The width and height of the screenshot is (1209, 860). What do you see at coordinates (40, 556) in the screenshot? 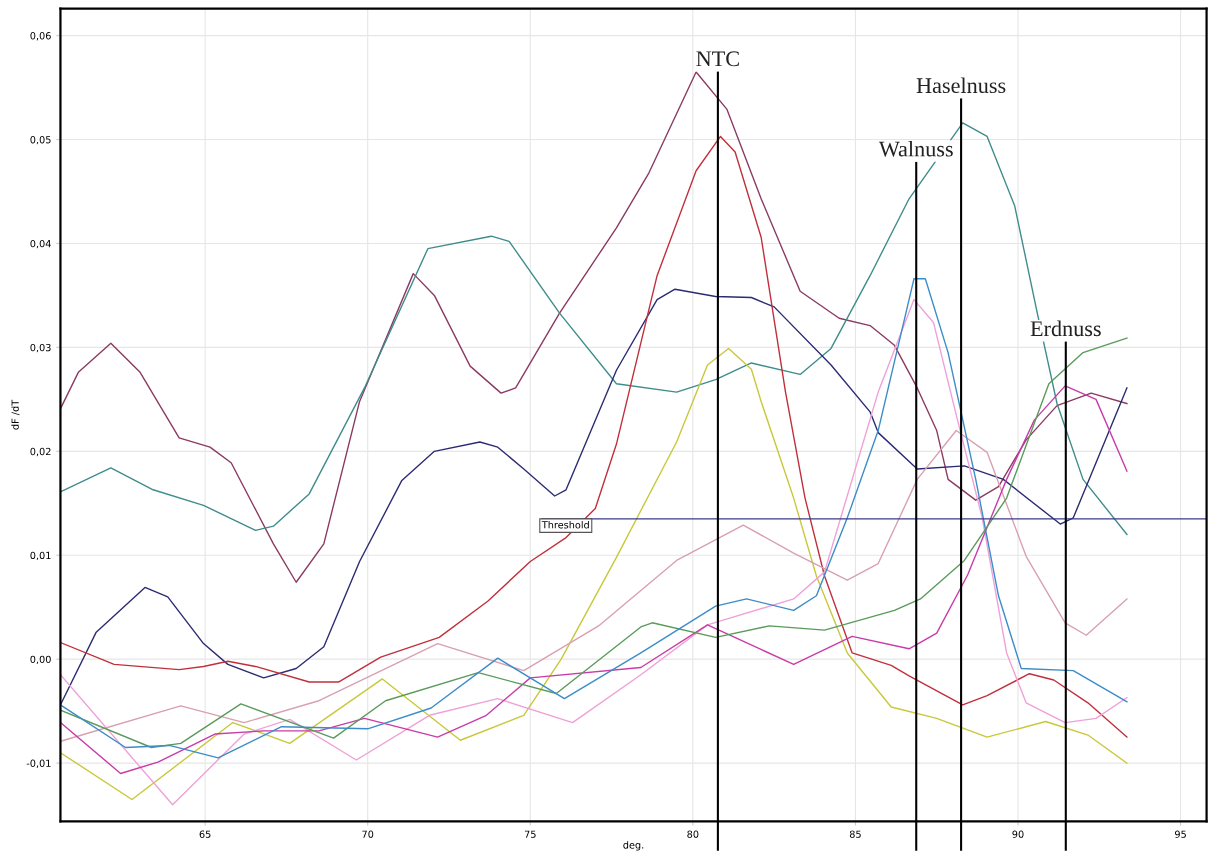
I see `y-tick-label: 0,01` at bounding box center [40, 556].